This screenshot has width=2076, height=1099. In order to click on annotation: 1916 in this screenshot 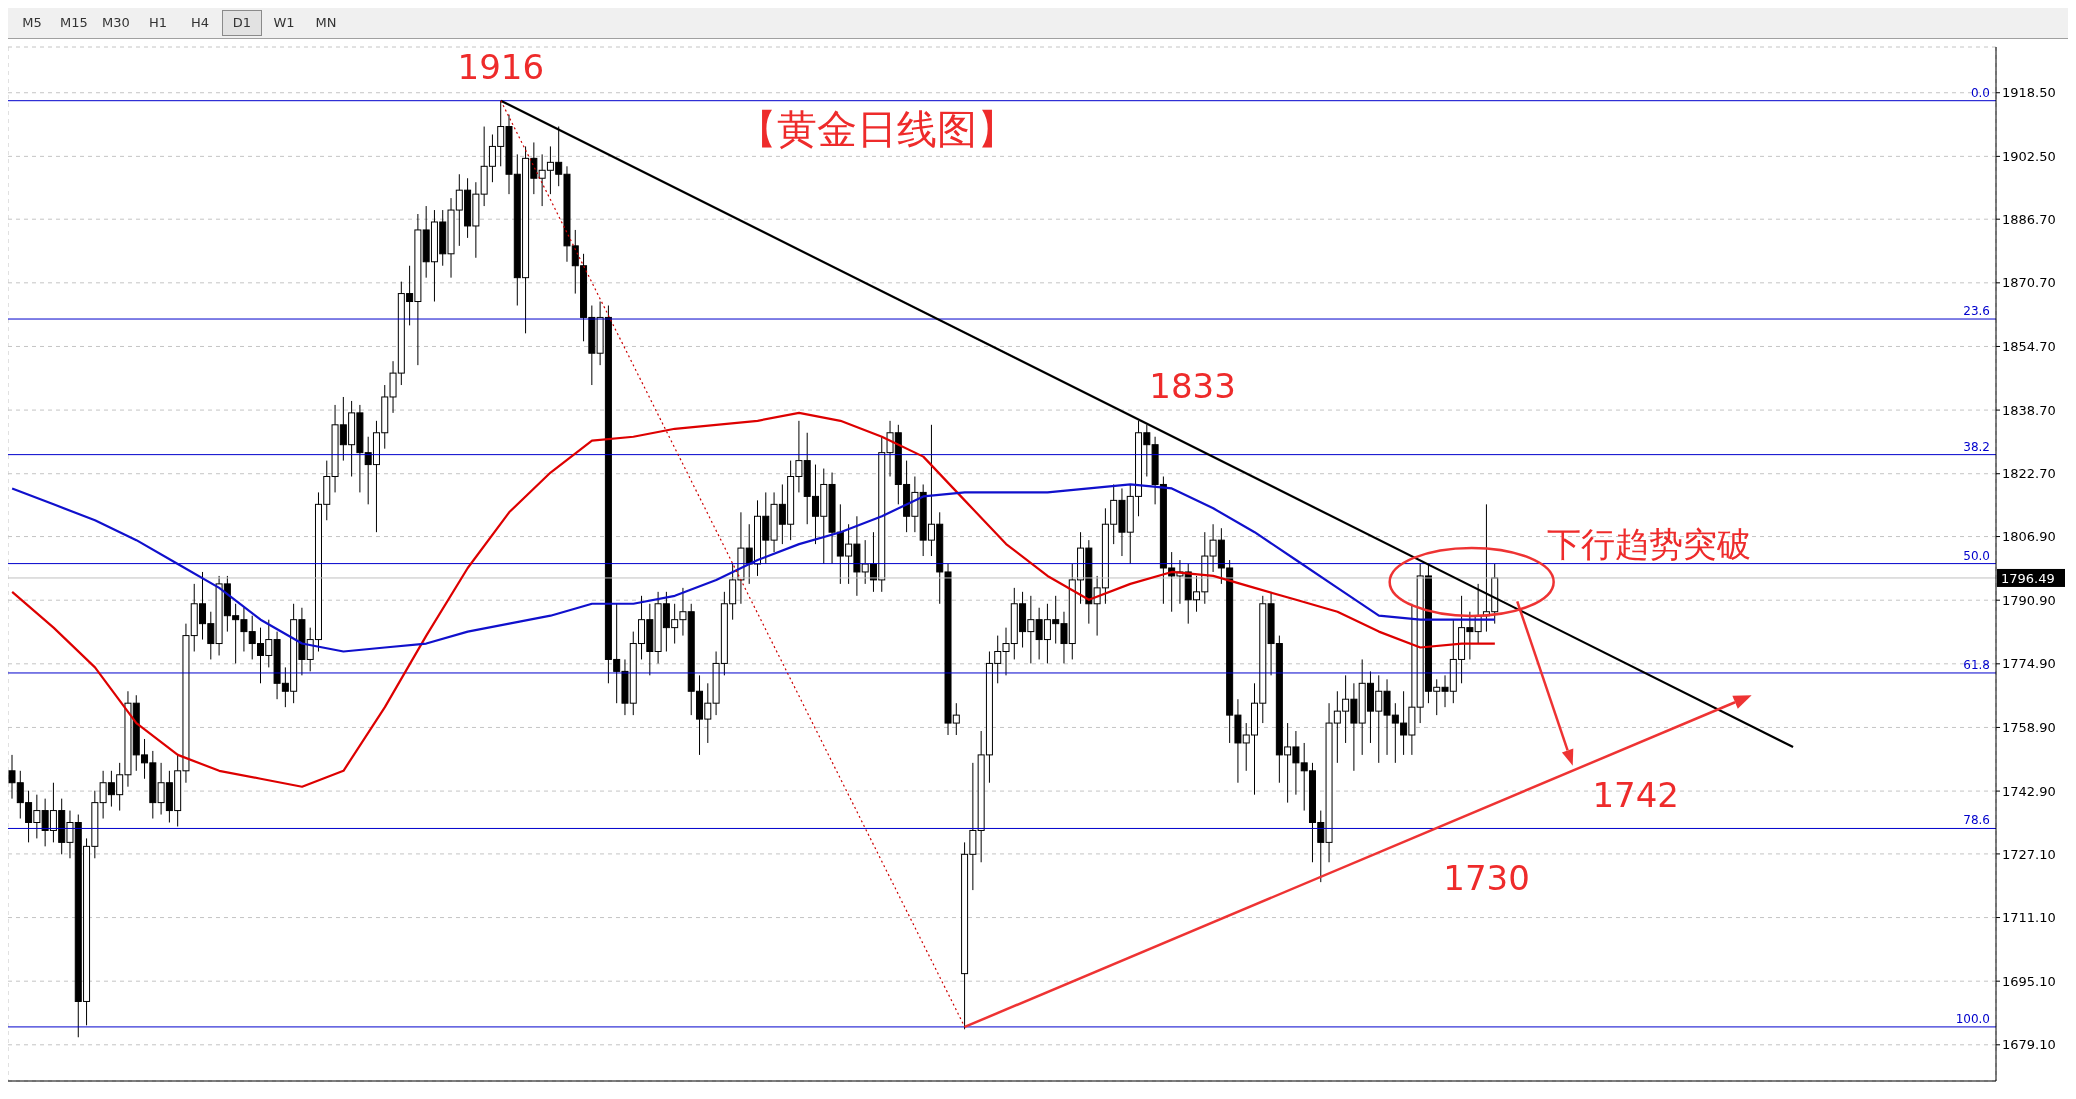, I will do `click(501, 66)`.